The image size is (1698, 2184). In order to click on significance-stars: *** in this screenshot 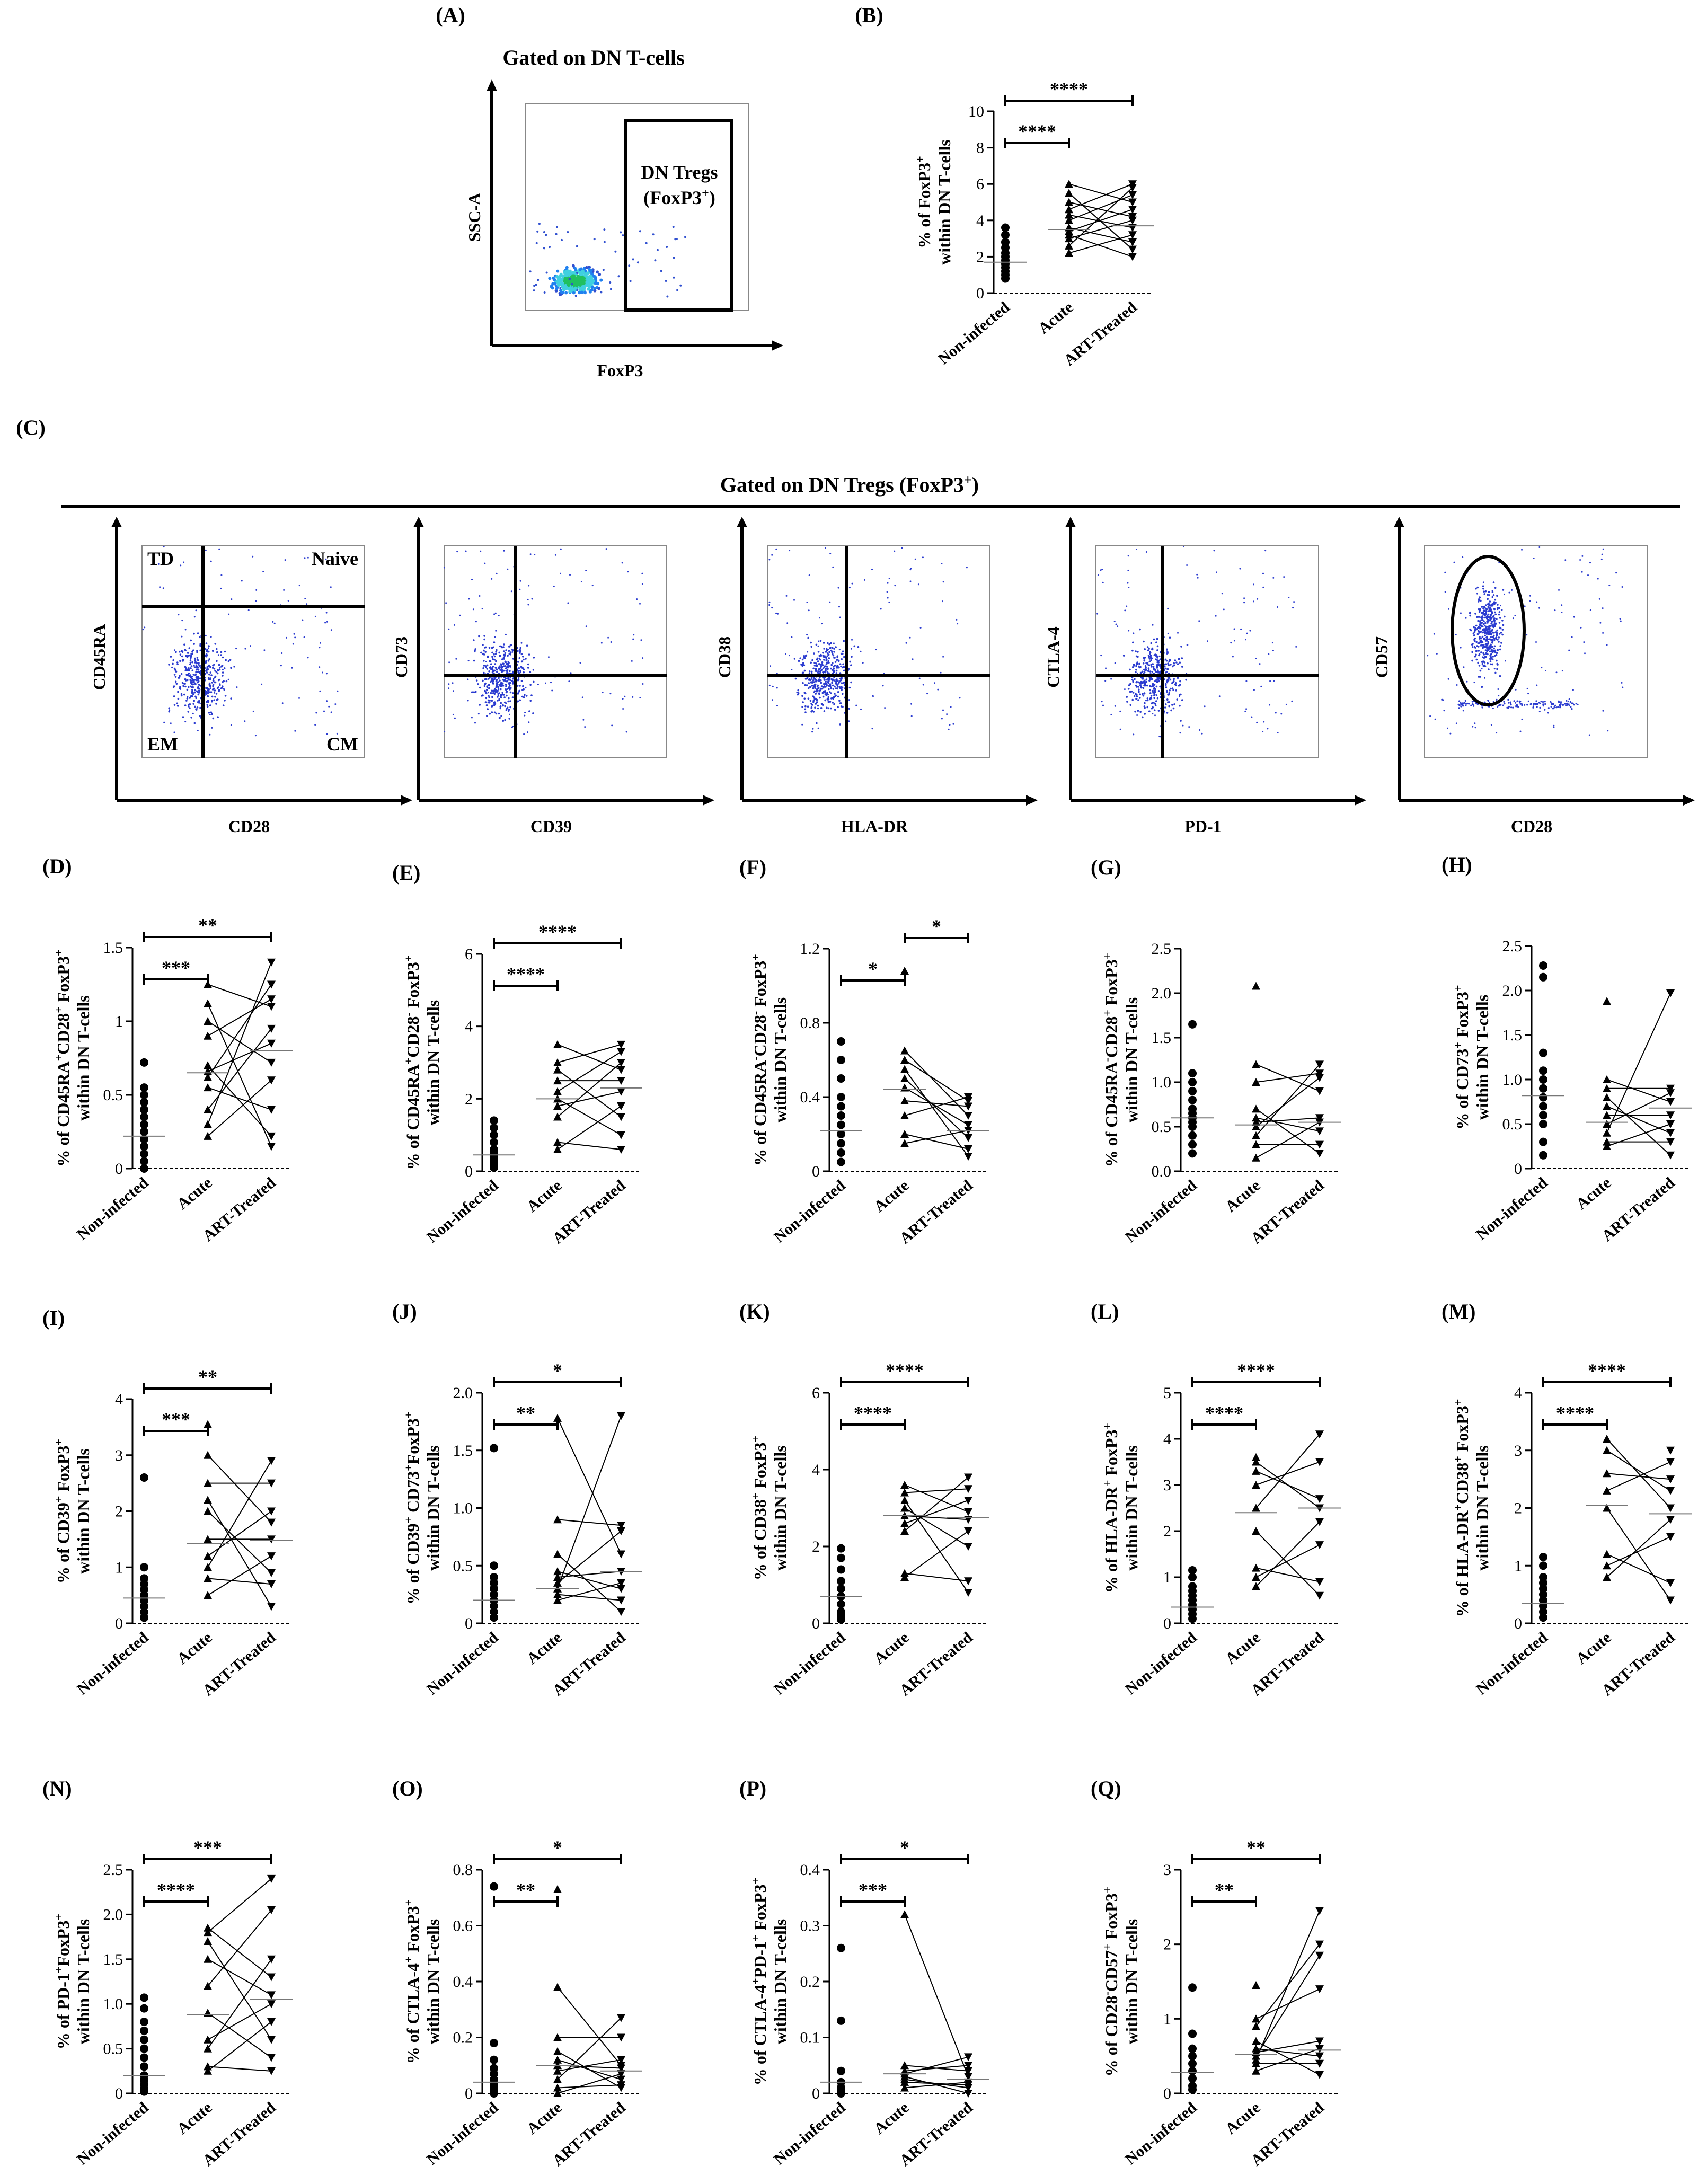, I will do `click(176, 1420)`.